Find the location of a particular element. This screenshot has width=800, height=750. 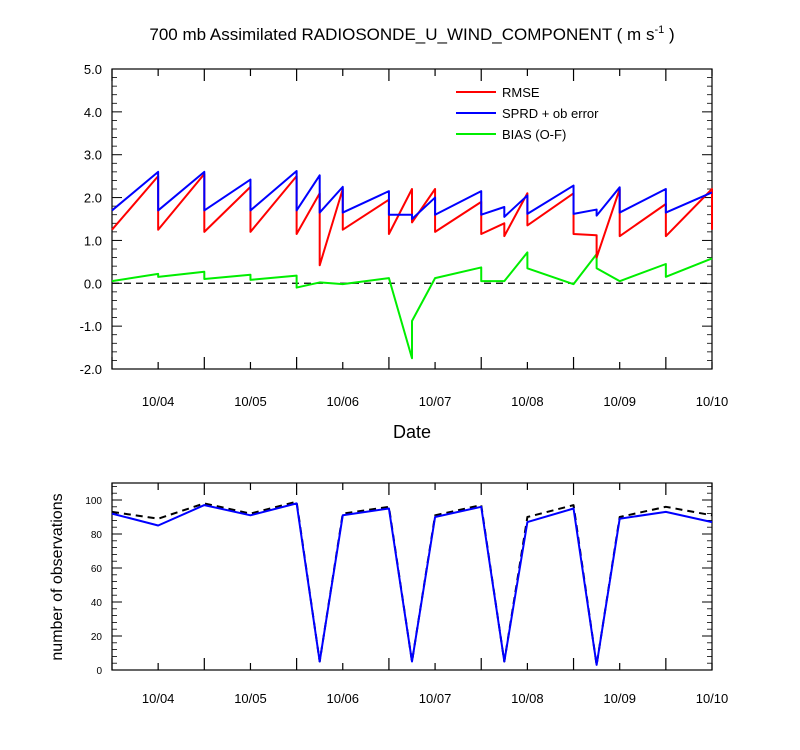

top-x-label: Date is located at coordinates (412, 432).